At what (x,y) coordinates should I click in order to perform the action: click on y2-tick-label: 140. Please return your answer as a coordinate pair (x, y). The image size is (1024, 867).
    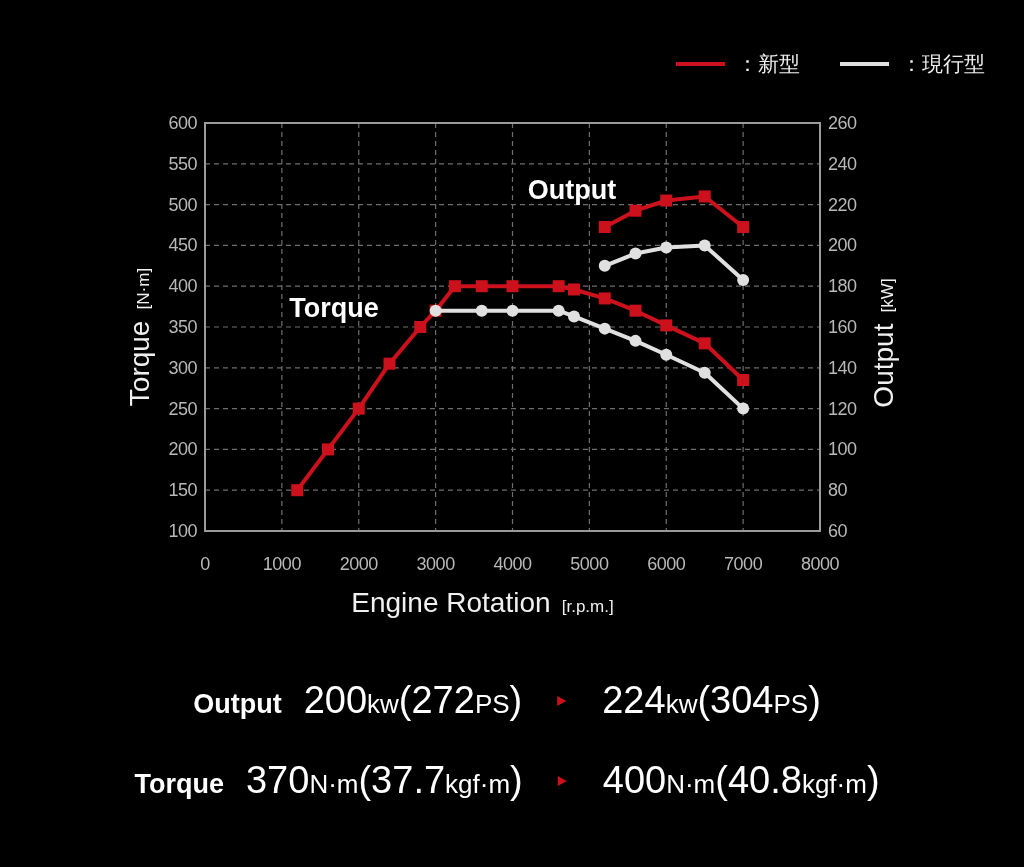
    Looking at the image, I should click on (843, 367).